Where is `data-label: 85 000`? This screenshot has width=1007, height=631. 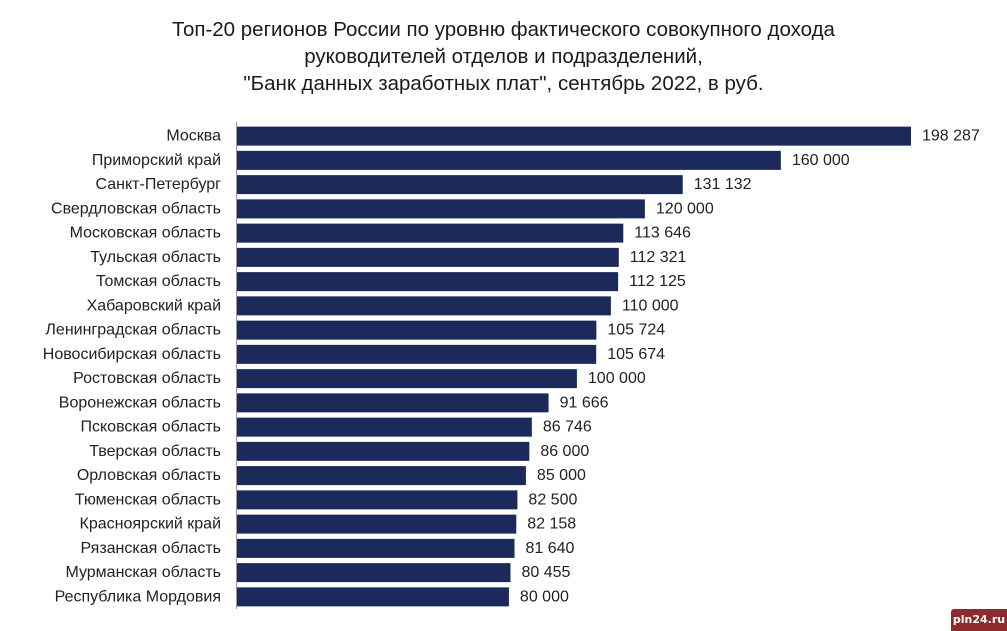 data-label: 85 000 is located at coordinates (561, 475).